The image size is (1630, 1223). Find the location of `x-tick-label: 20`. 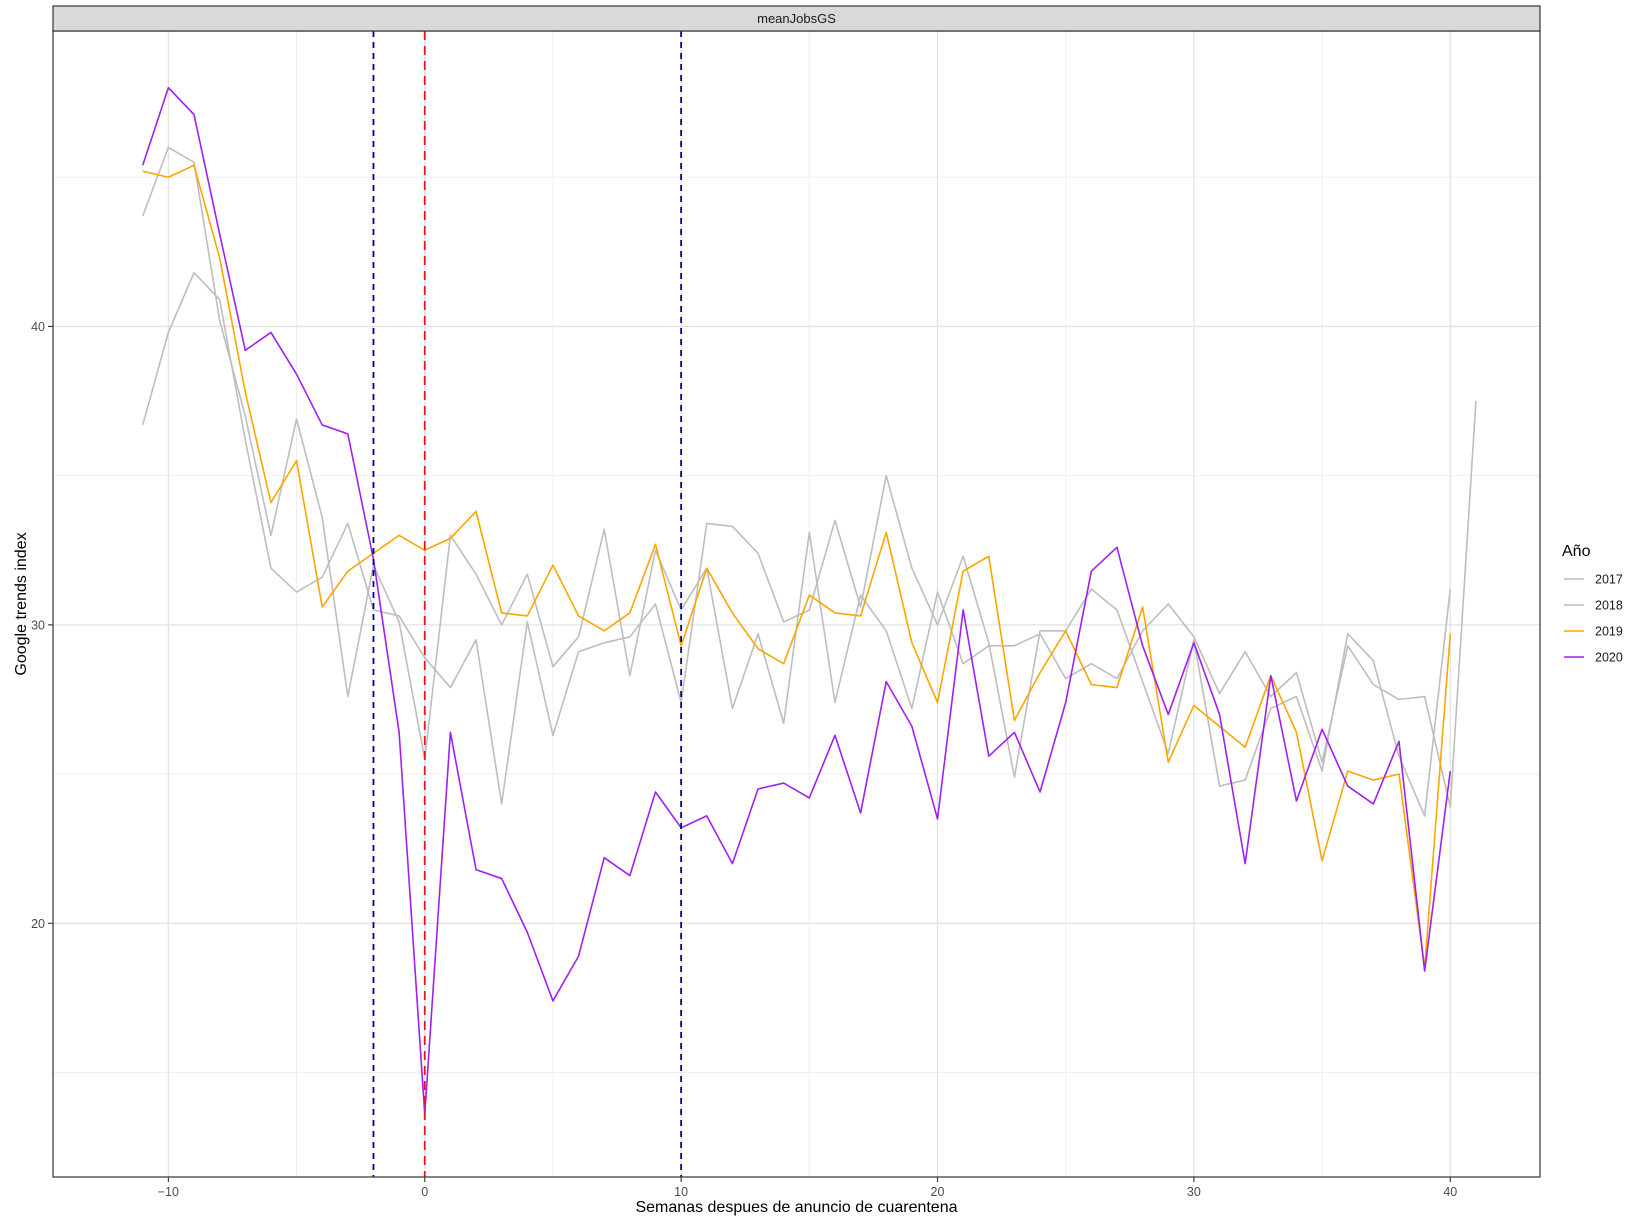

x-tick-label: 20 is located at coordinates (938, 1192).